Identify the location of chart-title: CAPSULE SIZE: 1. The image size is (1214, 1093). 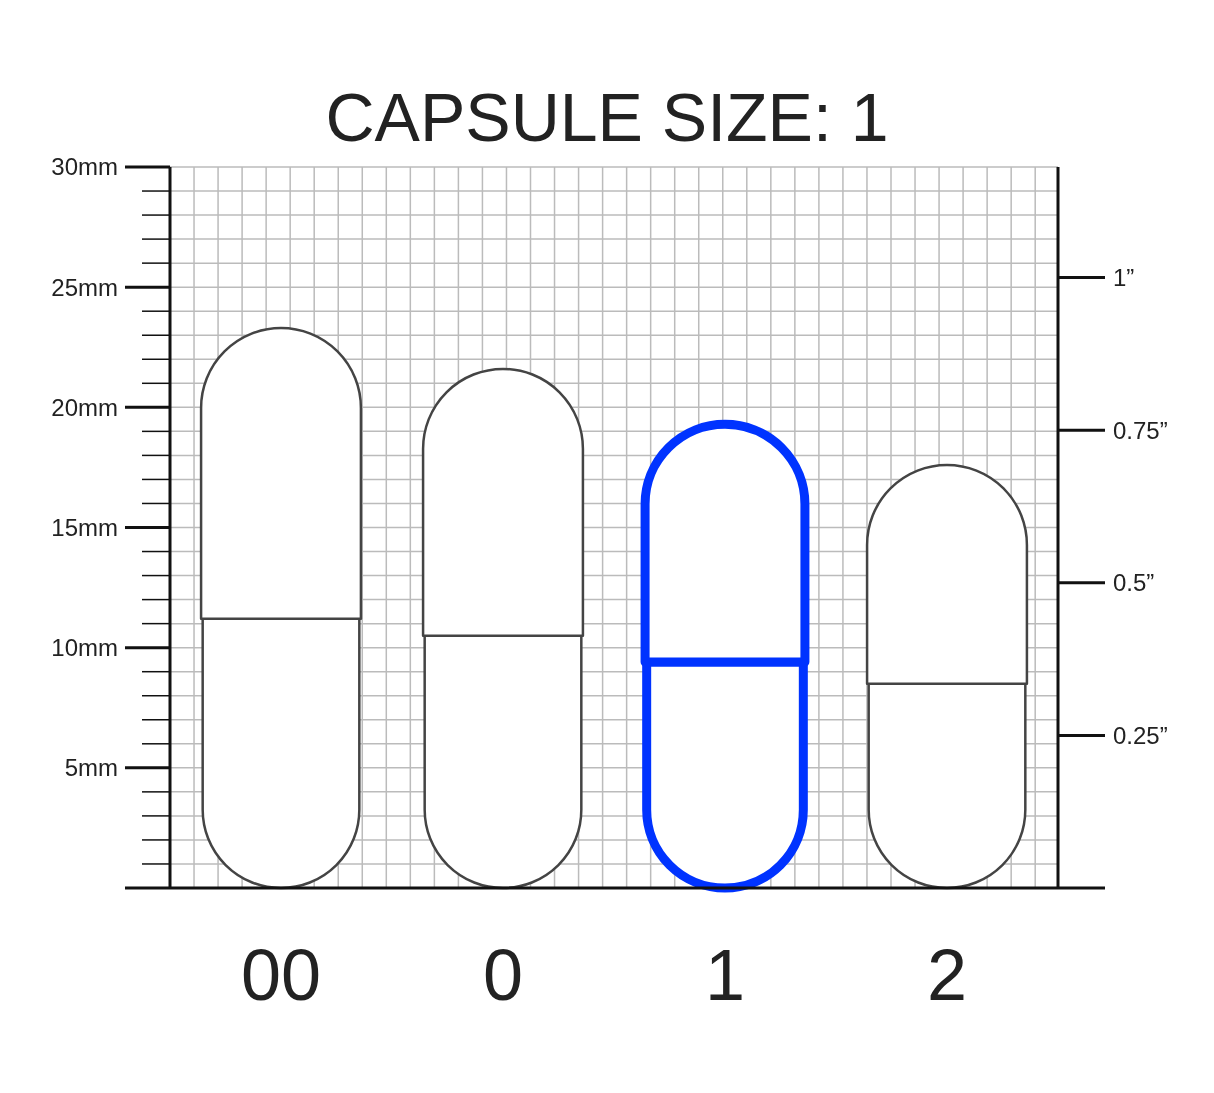
(607, 117).